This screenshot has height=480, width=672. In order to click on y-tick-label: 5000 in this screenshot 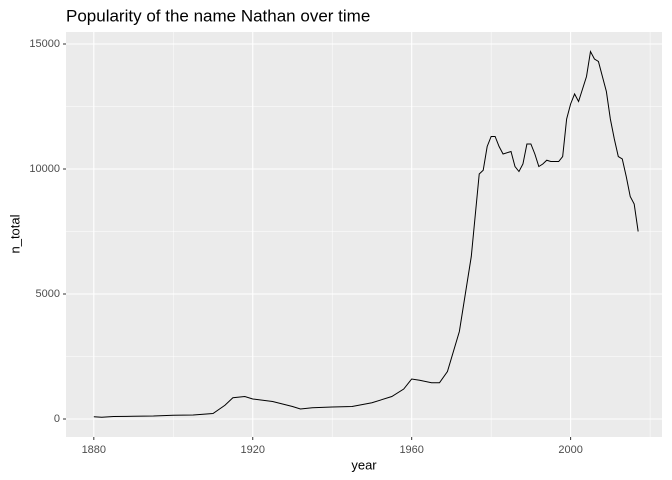, I will do `click(48, 294)`.